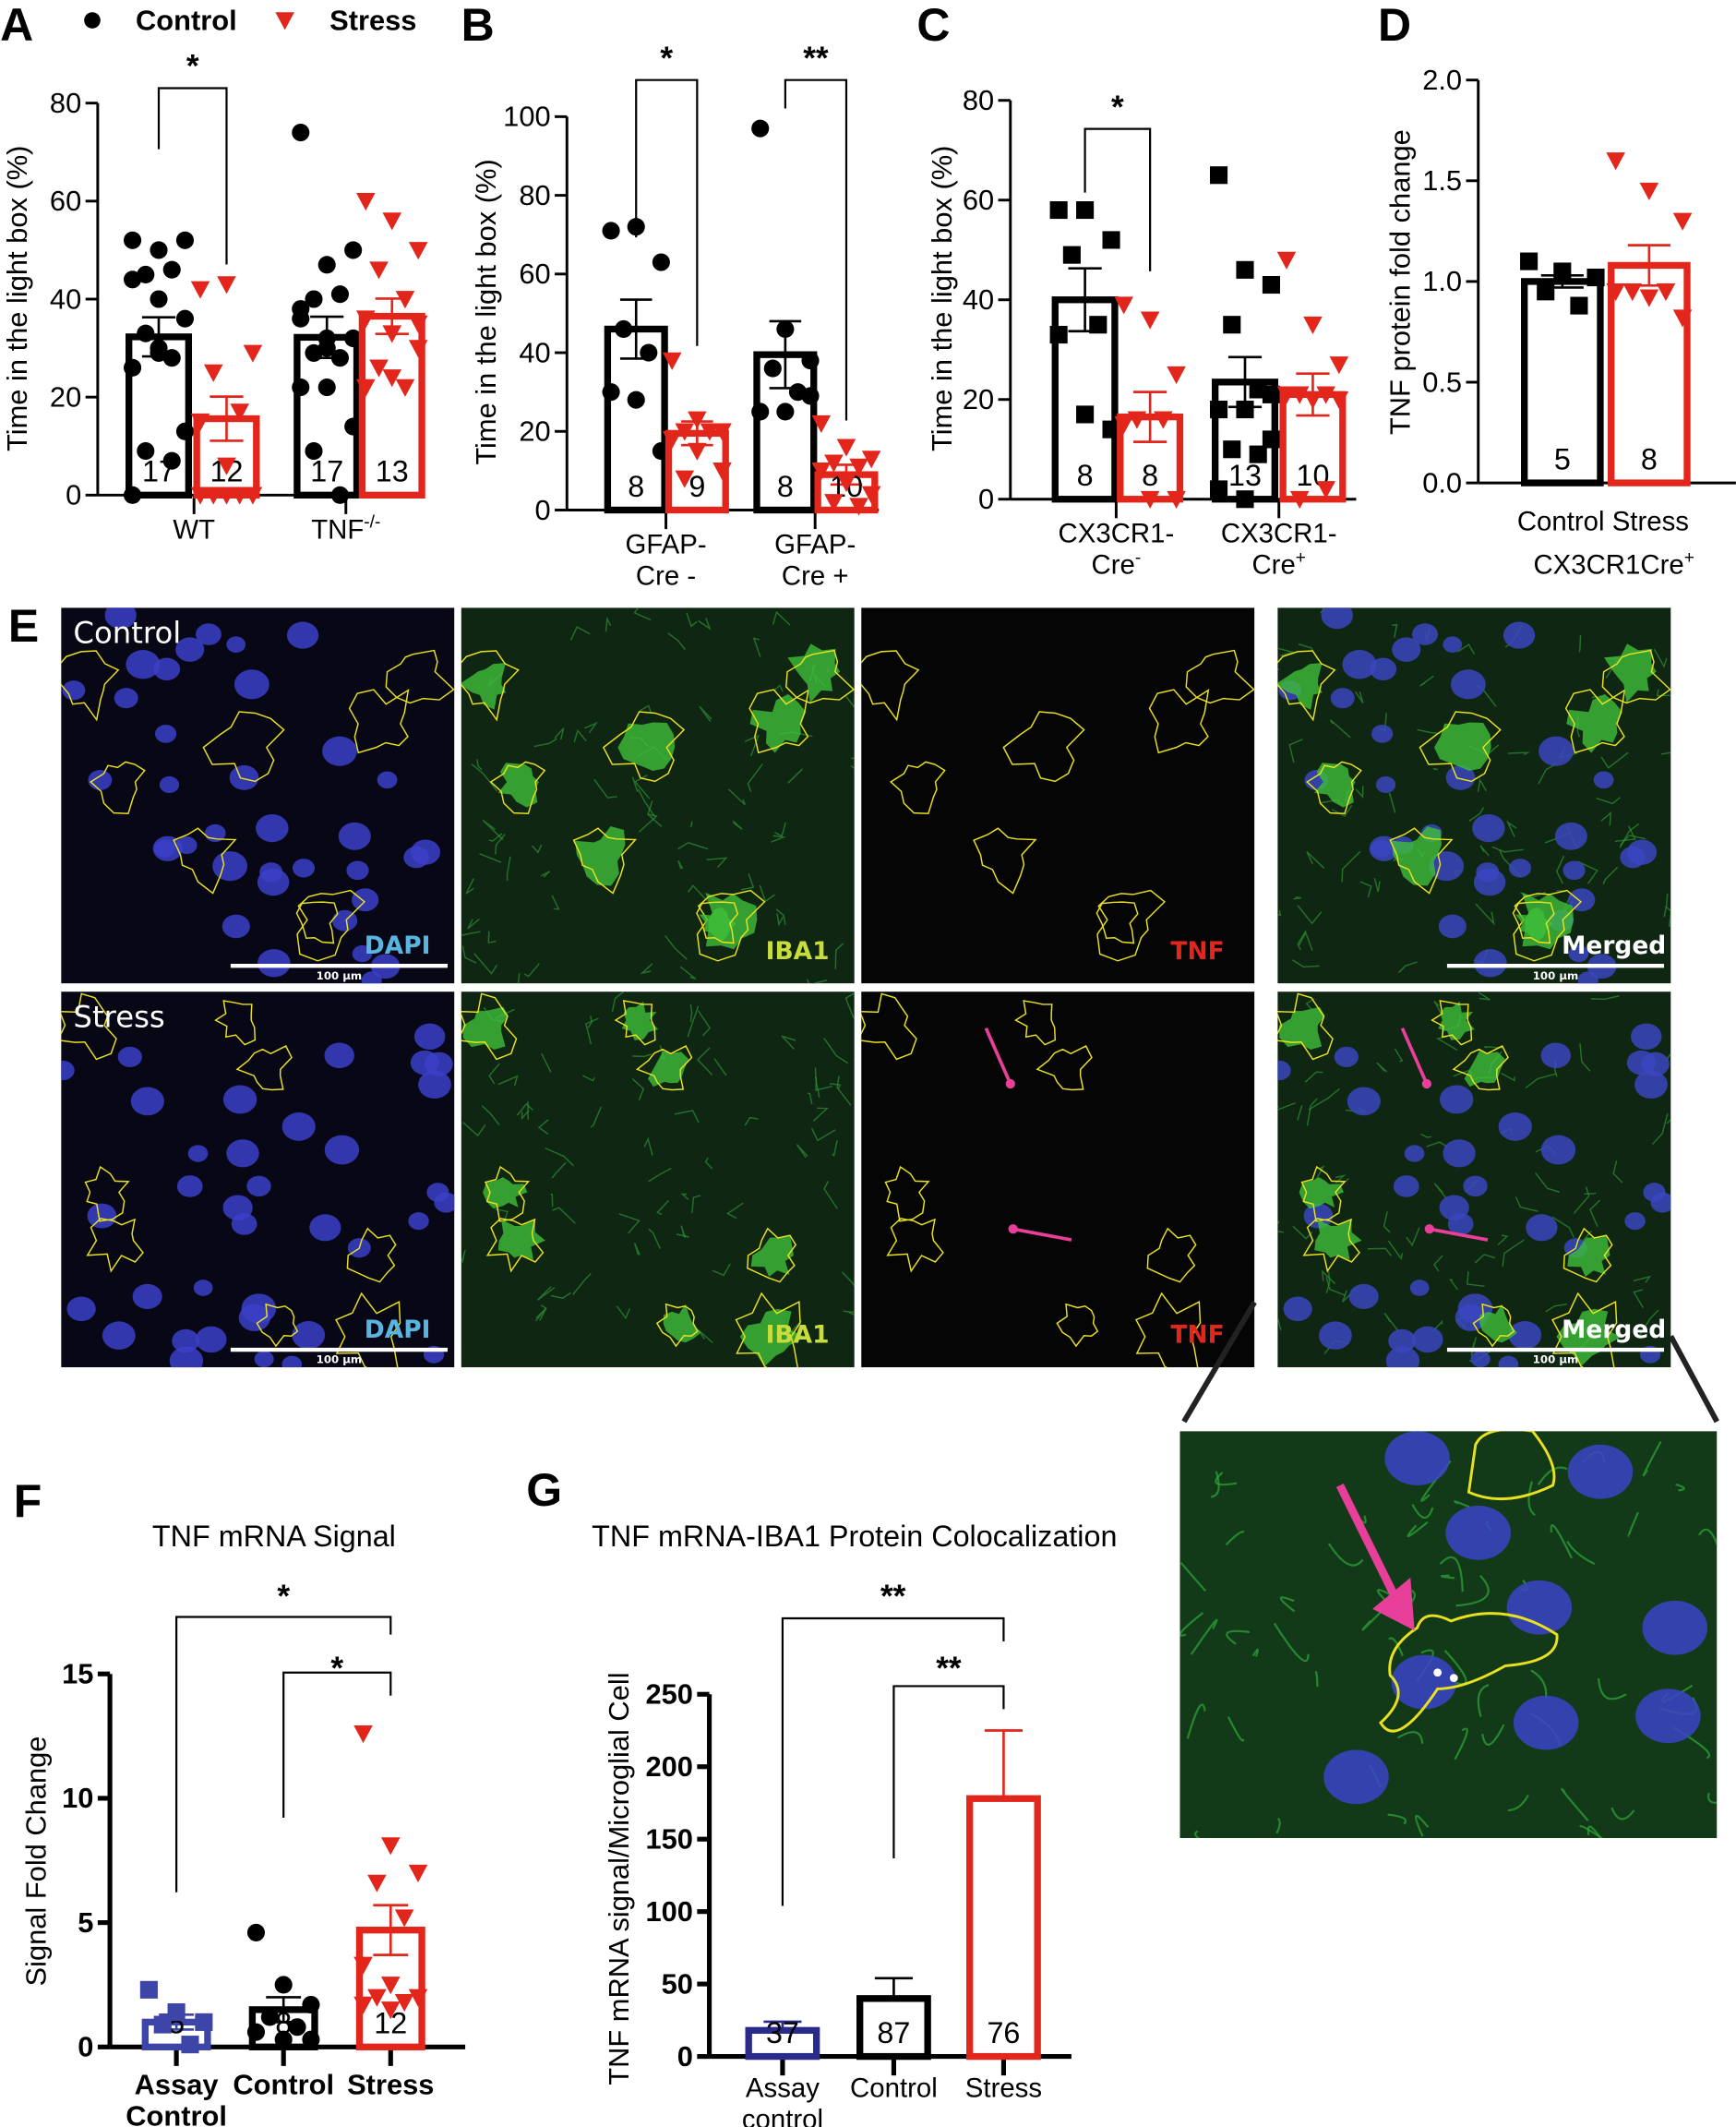  What do you see at coordinates (1603, 522) in the screenshot?
I see `x-category-label: Control Stress` at bounding box center [1603, 522].